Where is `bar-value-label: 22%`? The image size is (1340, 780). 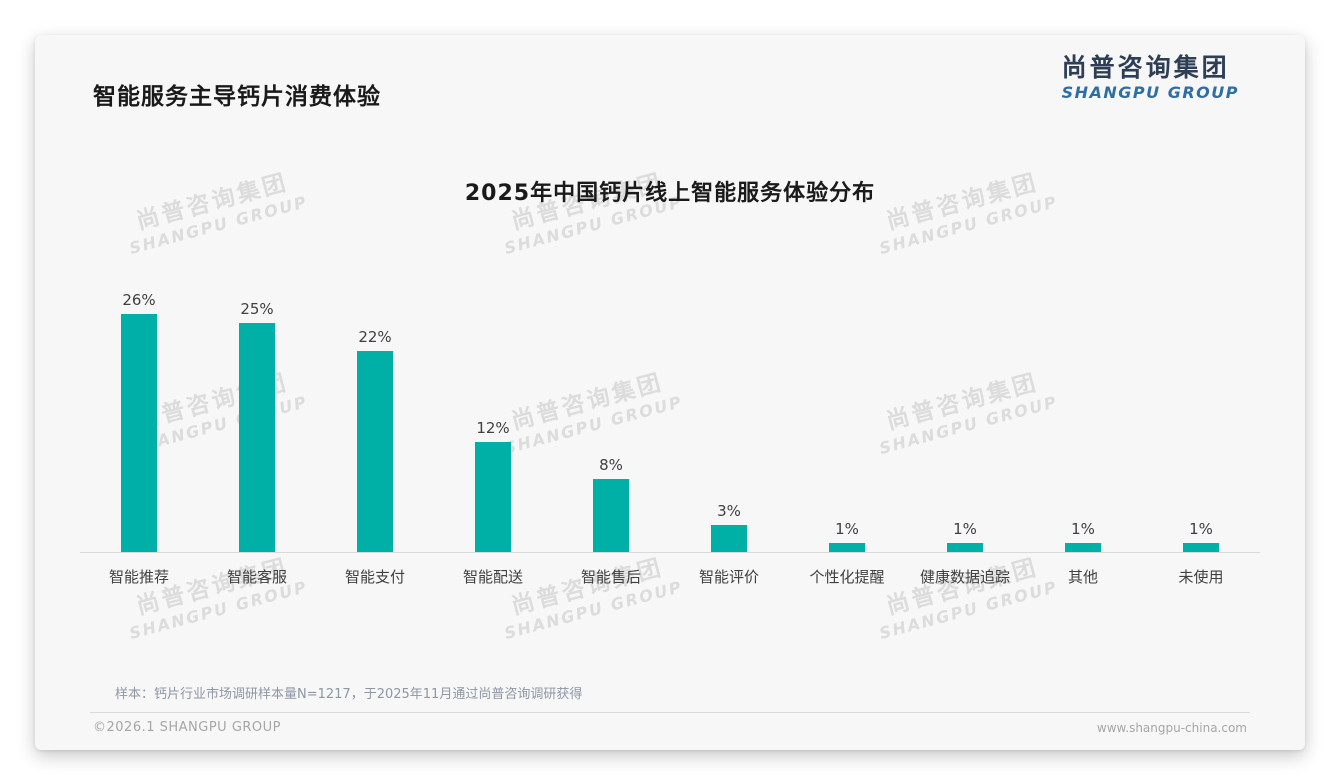
bar-value-label: 22% is located at coordinates (375, 337).